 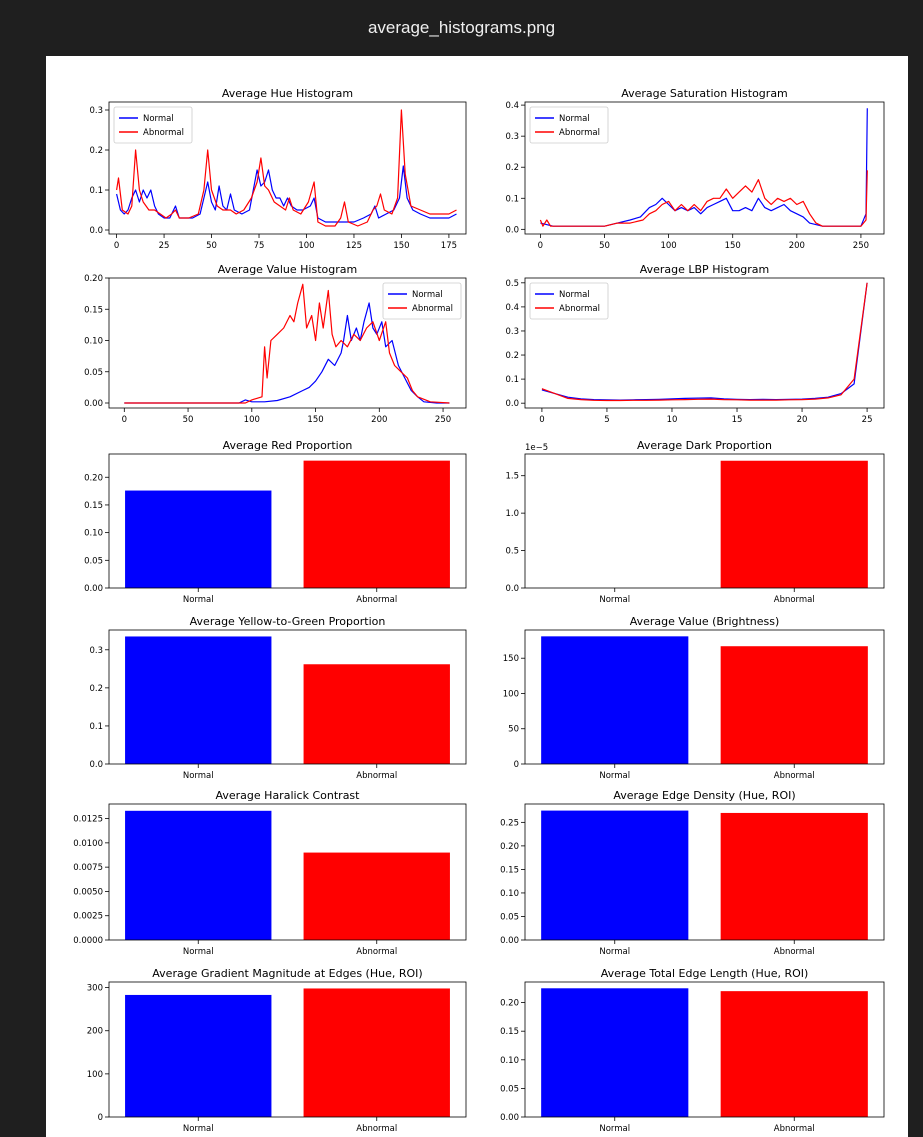 What do you see at coordinates (93, 534) in the screenshot?
I see `y-tick-label: 0.10` at bounding box center [93, 534].